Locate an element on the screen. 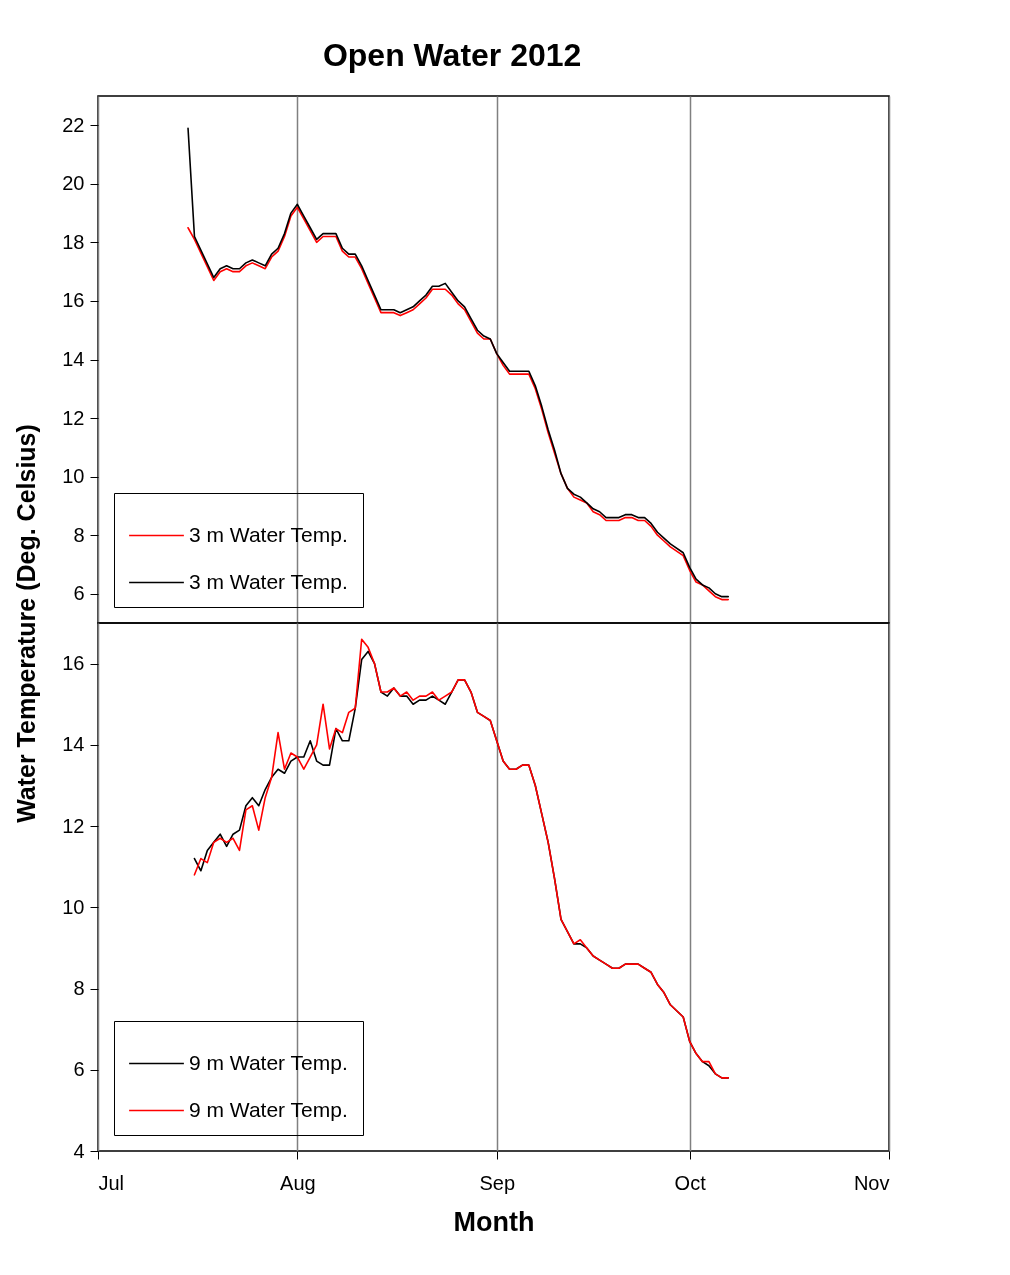  y-tick-label: 18 is located at coordinates (73, 241).